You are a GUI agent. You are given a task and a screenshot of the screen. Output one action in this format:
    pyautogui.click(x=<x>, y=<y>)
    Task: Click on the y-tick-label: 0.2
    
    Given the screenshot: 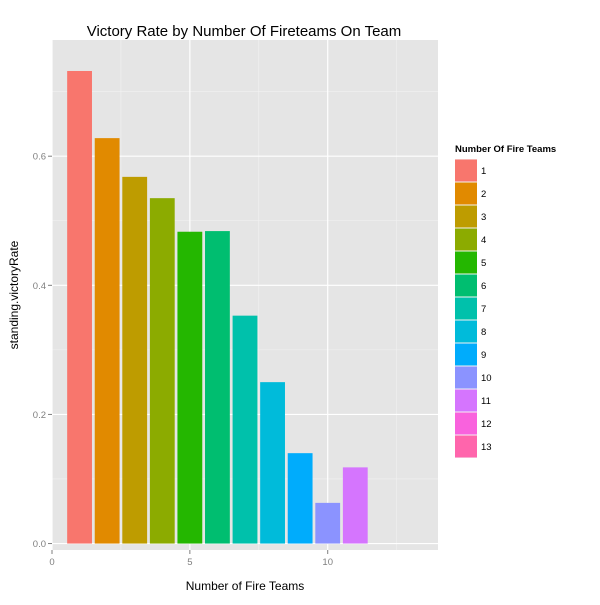 What is the action you would take?
    pyautogui.click(x=39, y=415)
    